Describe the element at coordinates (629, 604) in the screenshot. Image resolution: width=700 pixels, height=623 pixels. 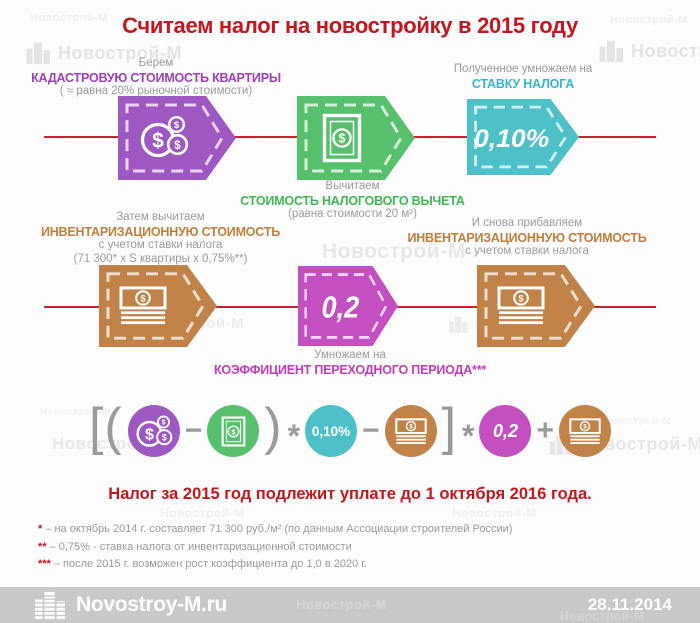
I see `publish-date: 28.11.2014` at that location.